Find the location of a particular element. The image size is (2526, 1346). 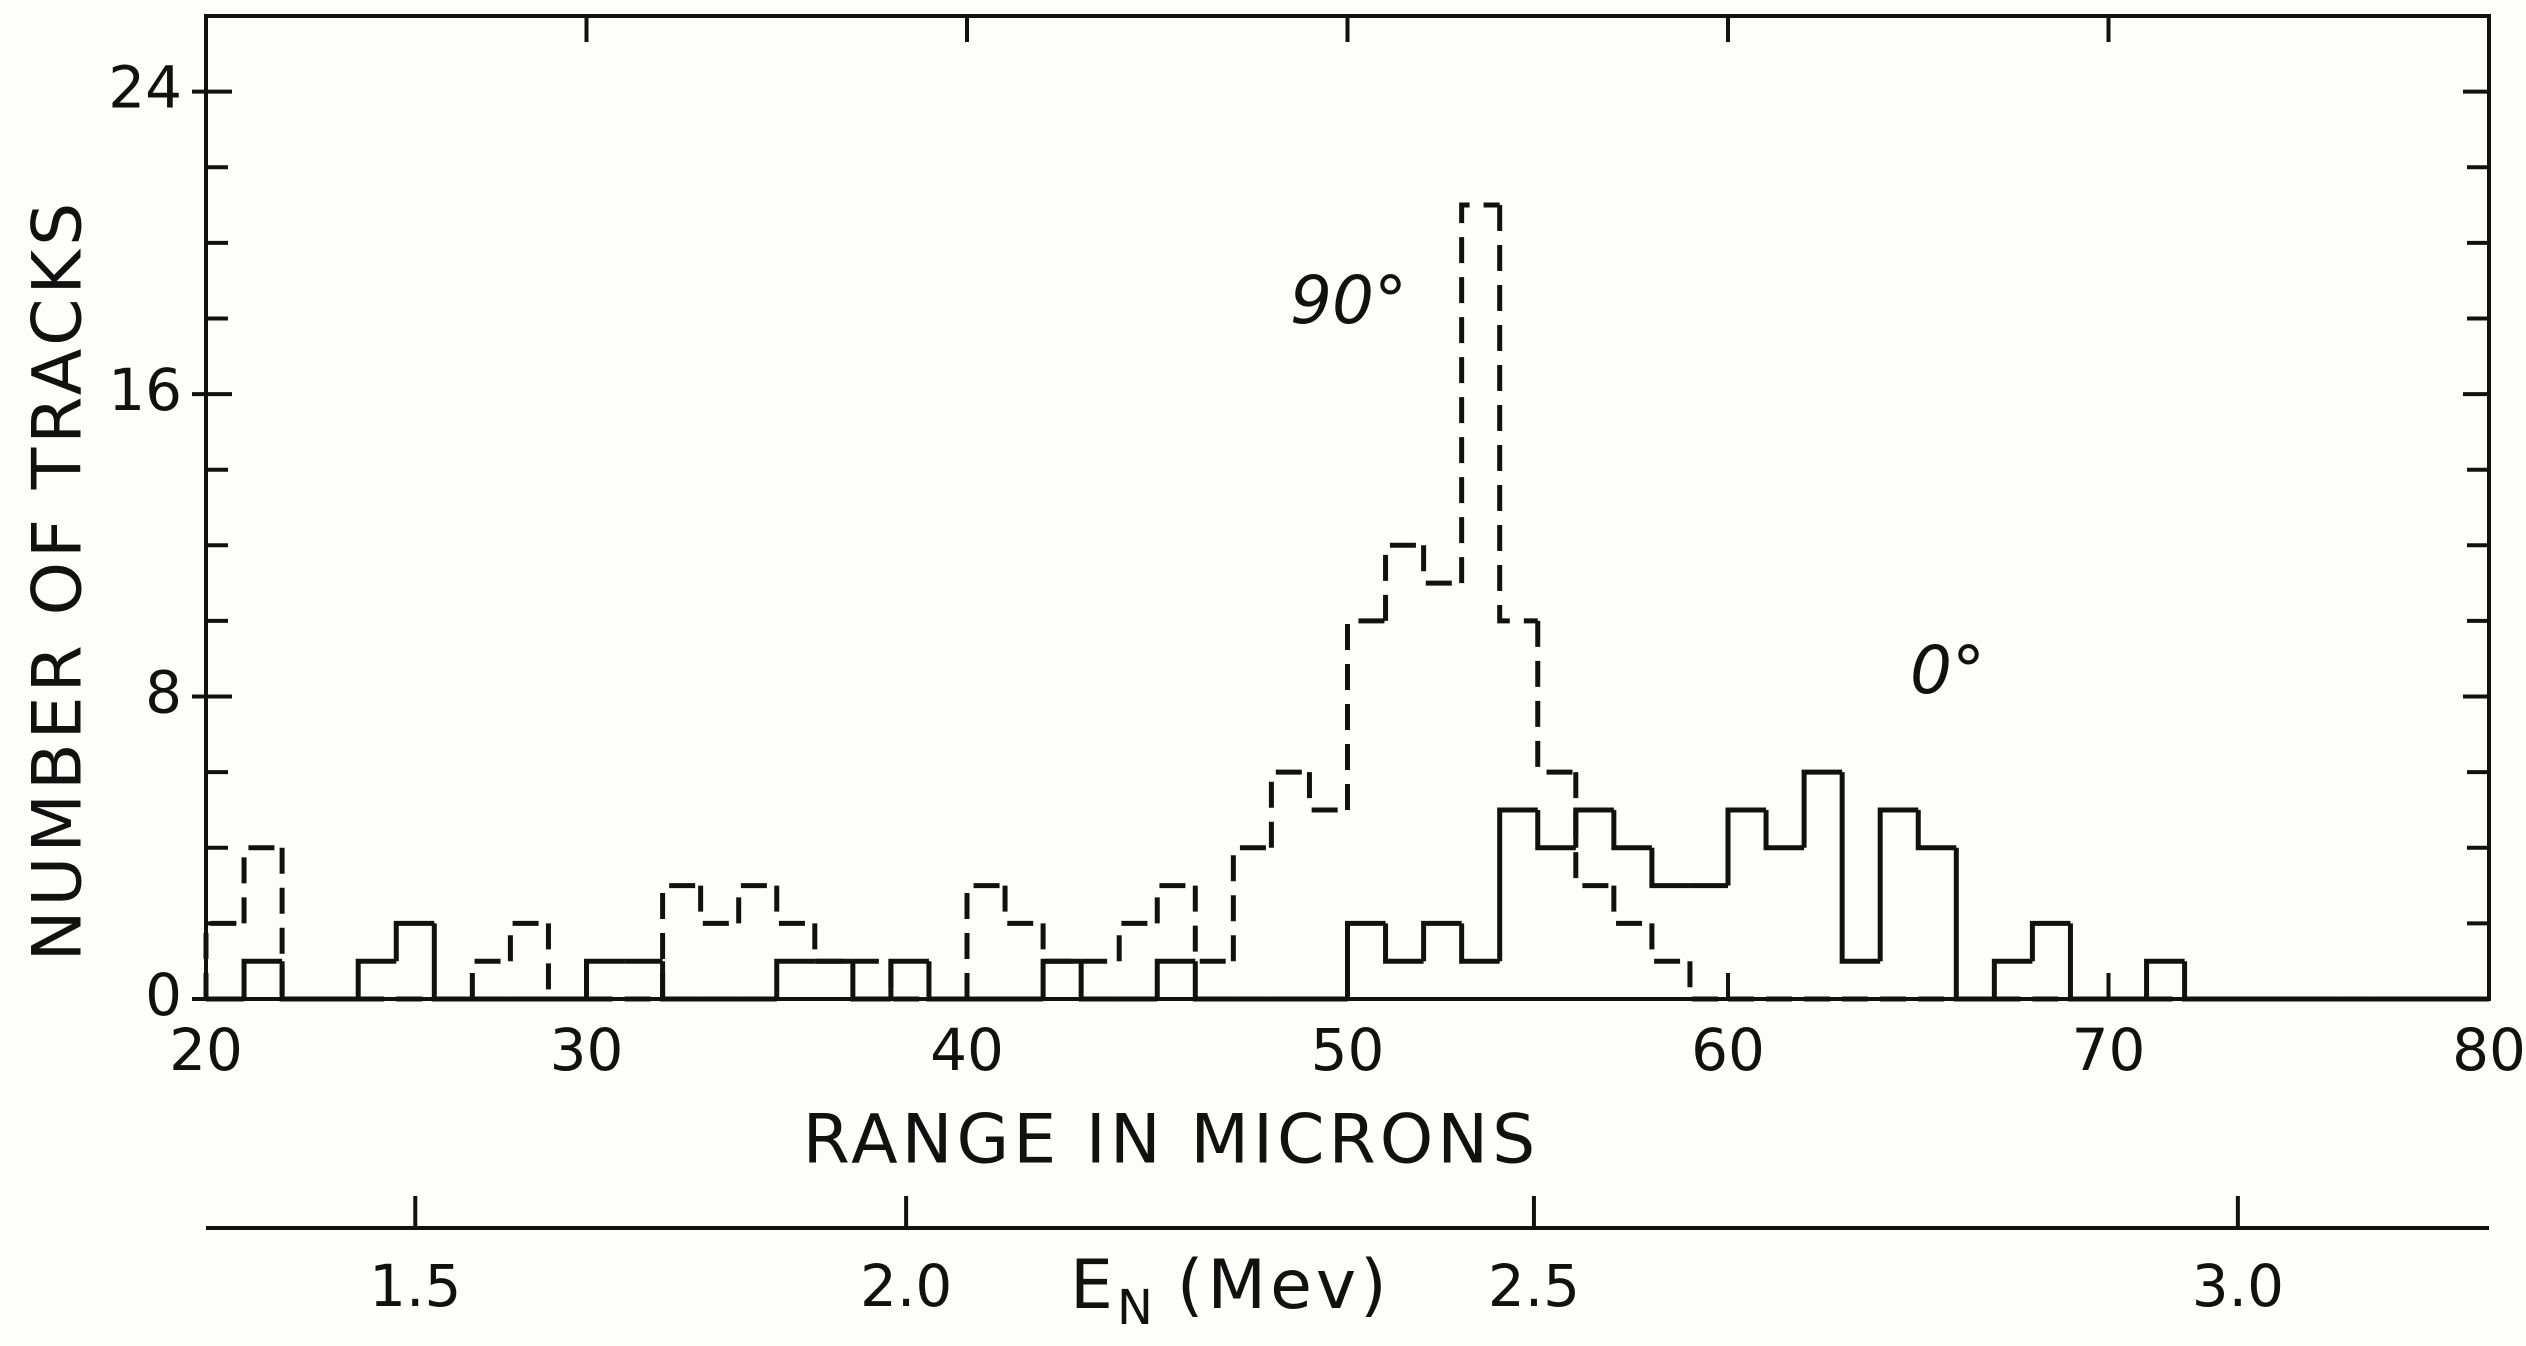

energy-title-sub: N is located at coordinates (1137, 1308).